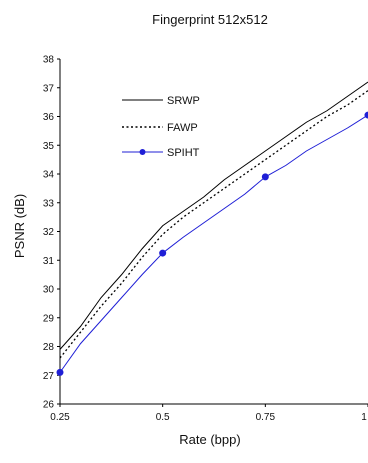 This screenshot has width=368, height=463. Describe the element at coordinates (49, 405) in the screenshot. I see `y-tick-label: 26` at that location.